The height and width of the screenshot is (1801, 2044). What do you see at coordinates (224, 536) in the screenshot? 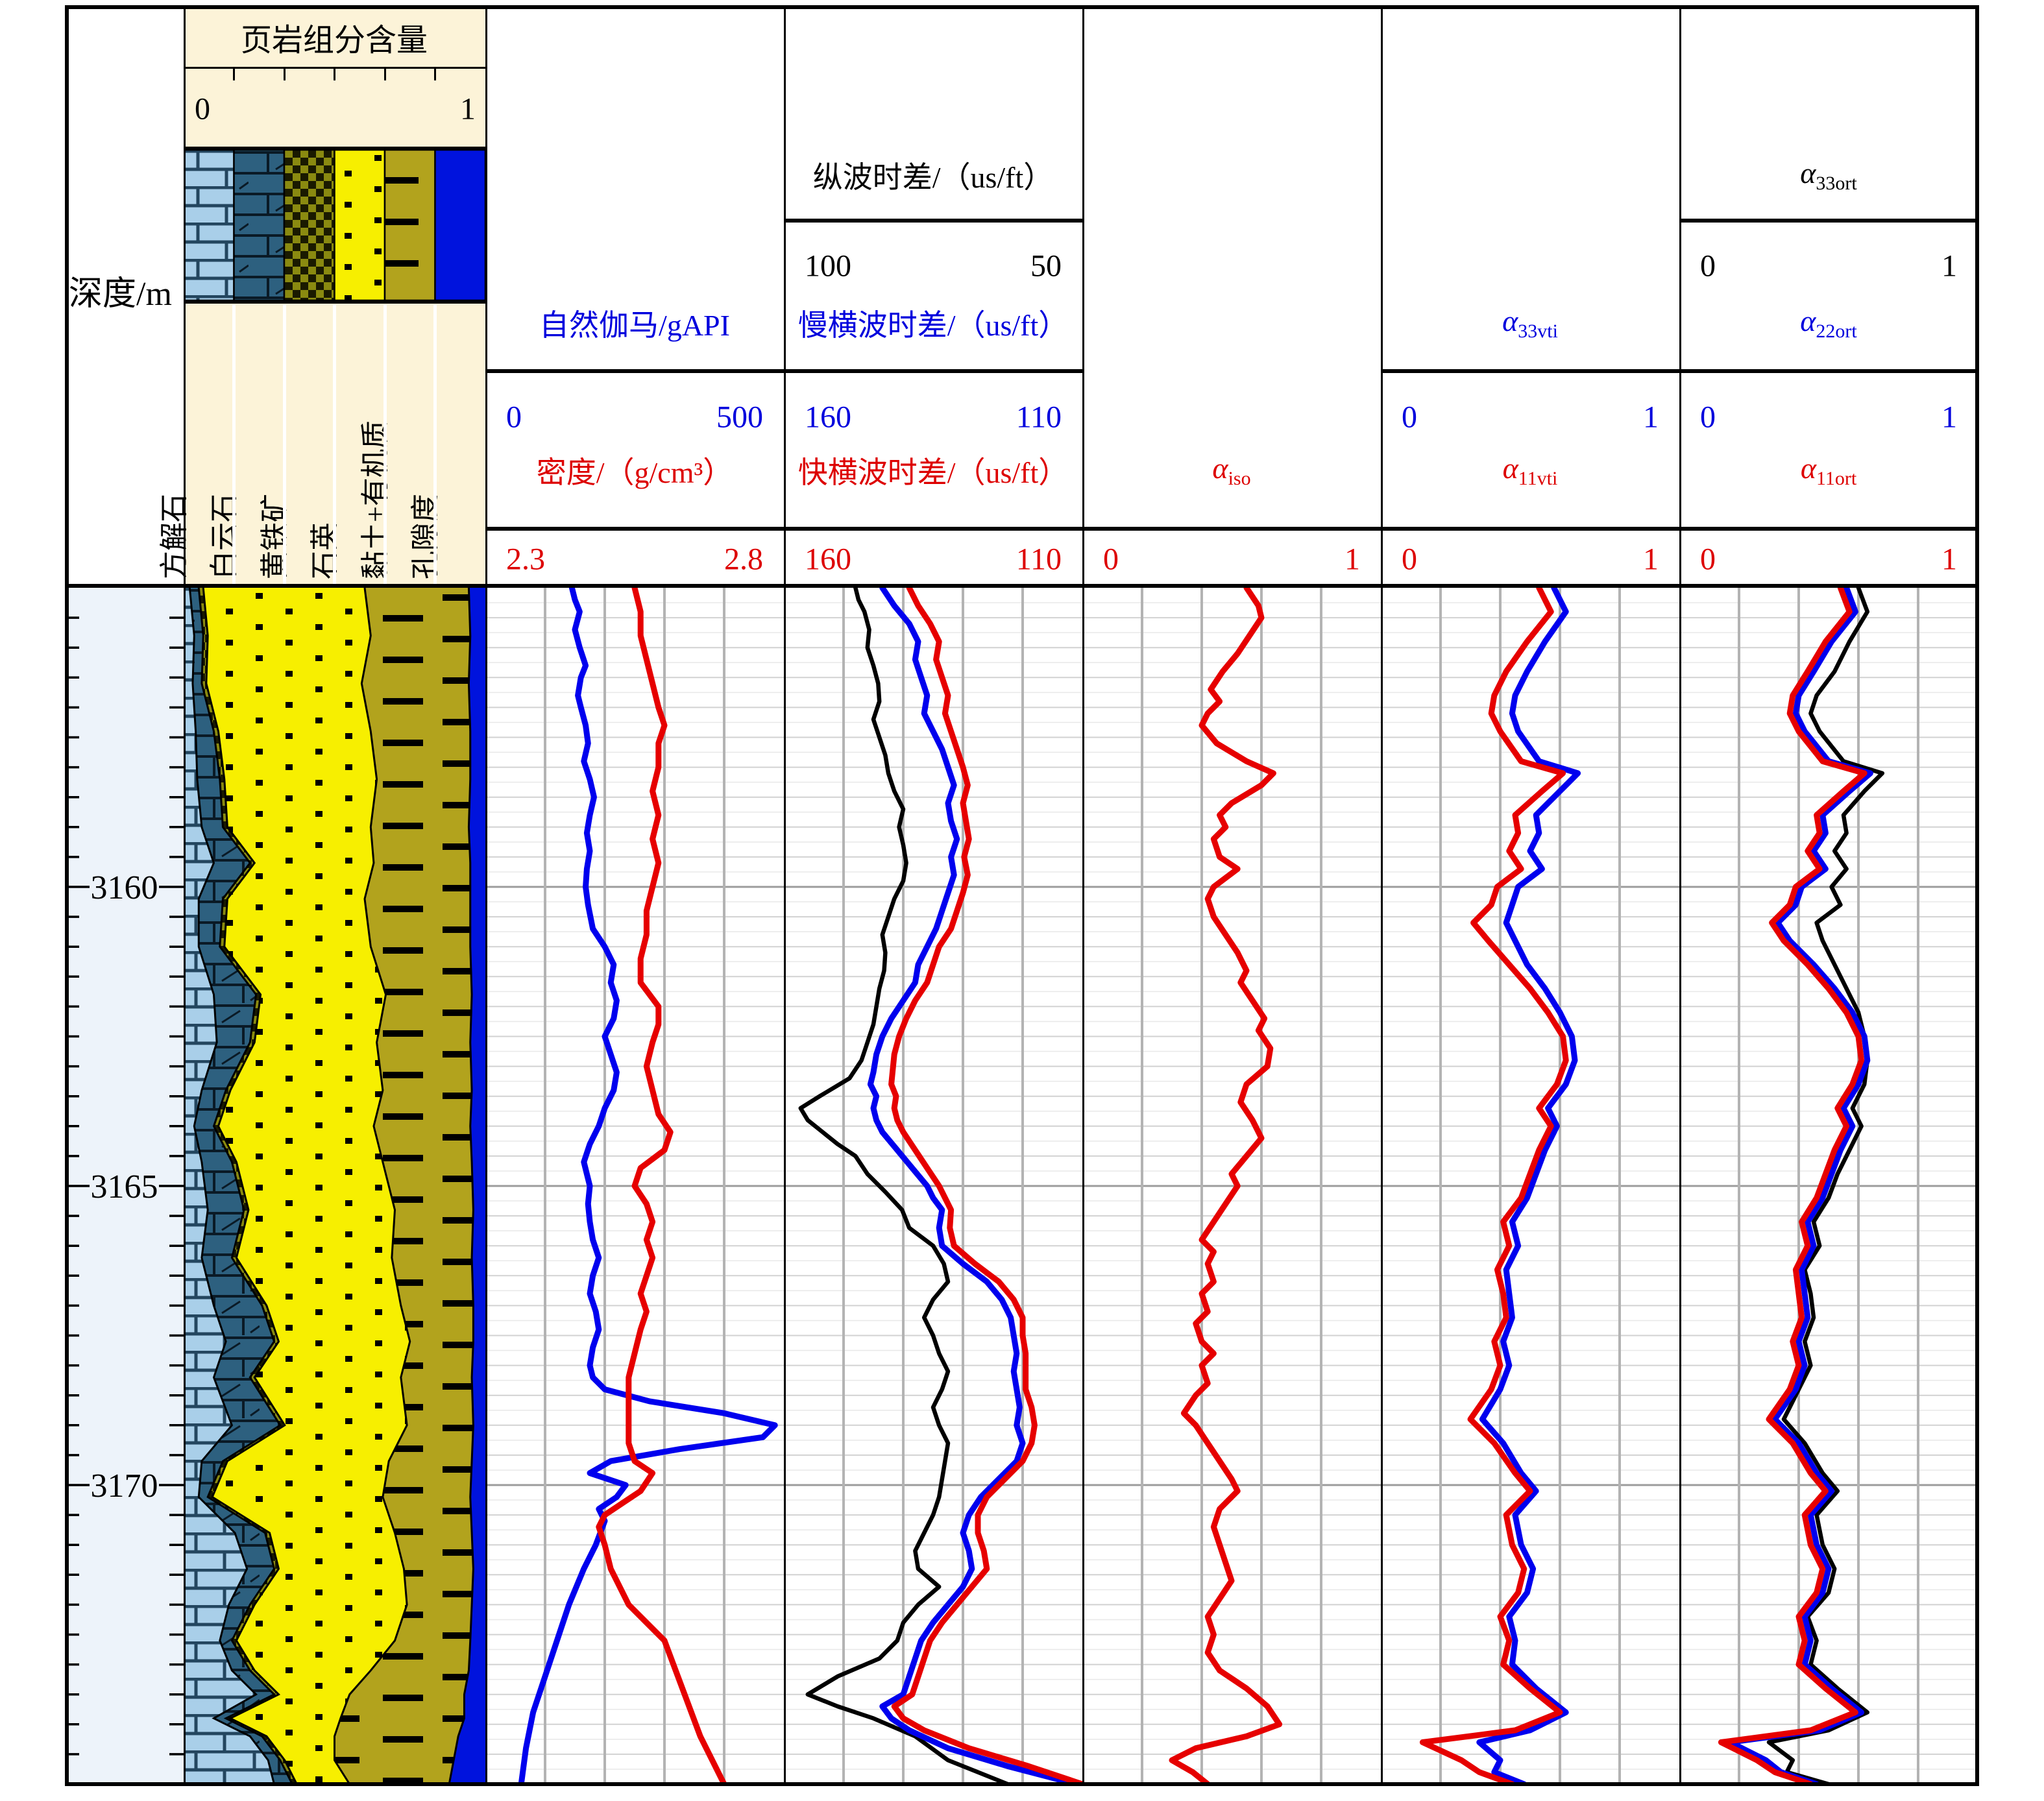
I see `legend-label-dolomite: 白云石` at bounding box center [224, 536].